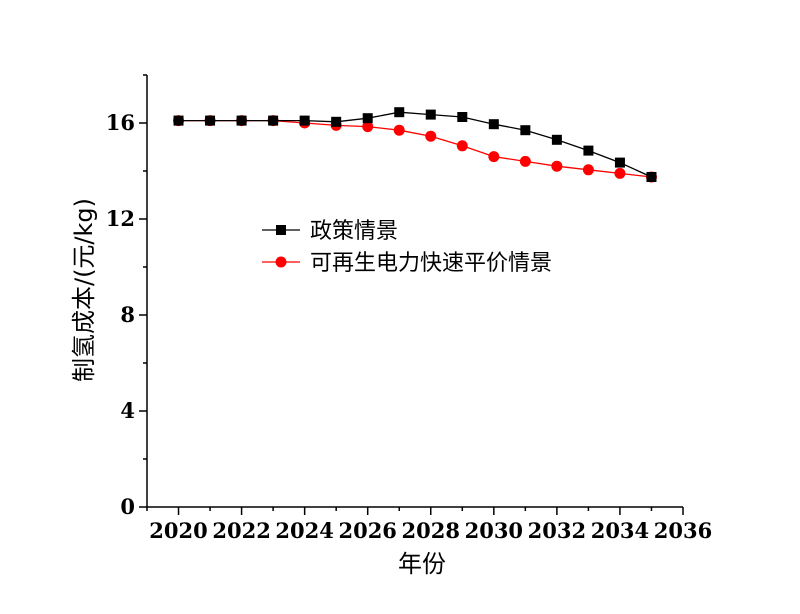 This screenshot has width=800, height=614. Describe the element at coordinates (367, 530) in the screenshot. I see `x-tick-label: 2026` at that location.